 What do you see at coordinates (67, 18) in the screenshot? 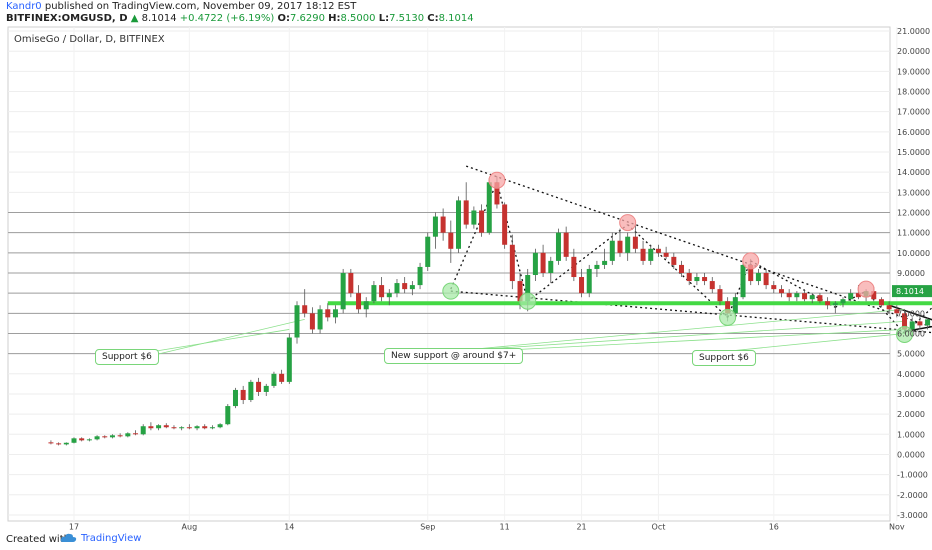
I see `symbol-label: BITFINEX:OMGUSD, D` at bounding box center [67, 18].